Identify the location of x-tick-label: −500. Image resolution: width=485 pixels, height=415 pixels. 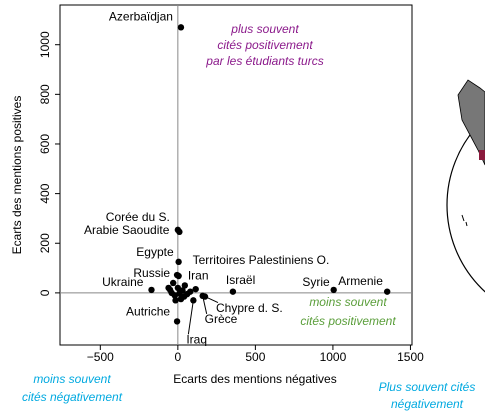
(100, 357).